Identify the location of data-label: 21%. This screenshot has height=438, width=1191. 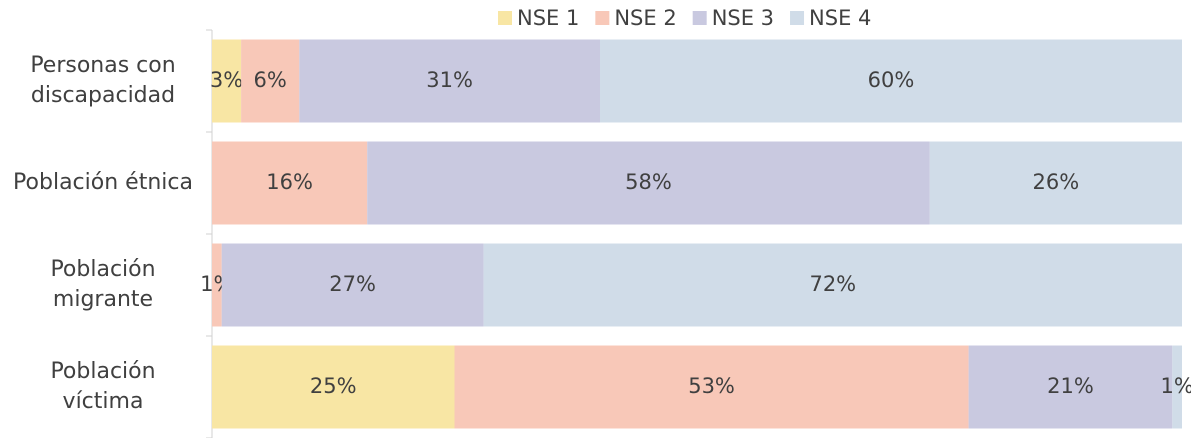
(1070, 386).